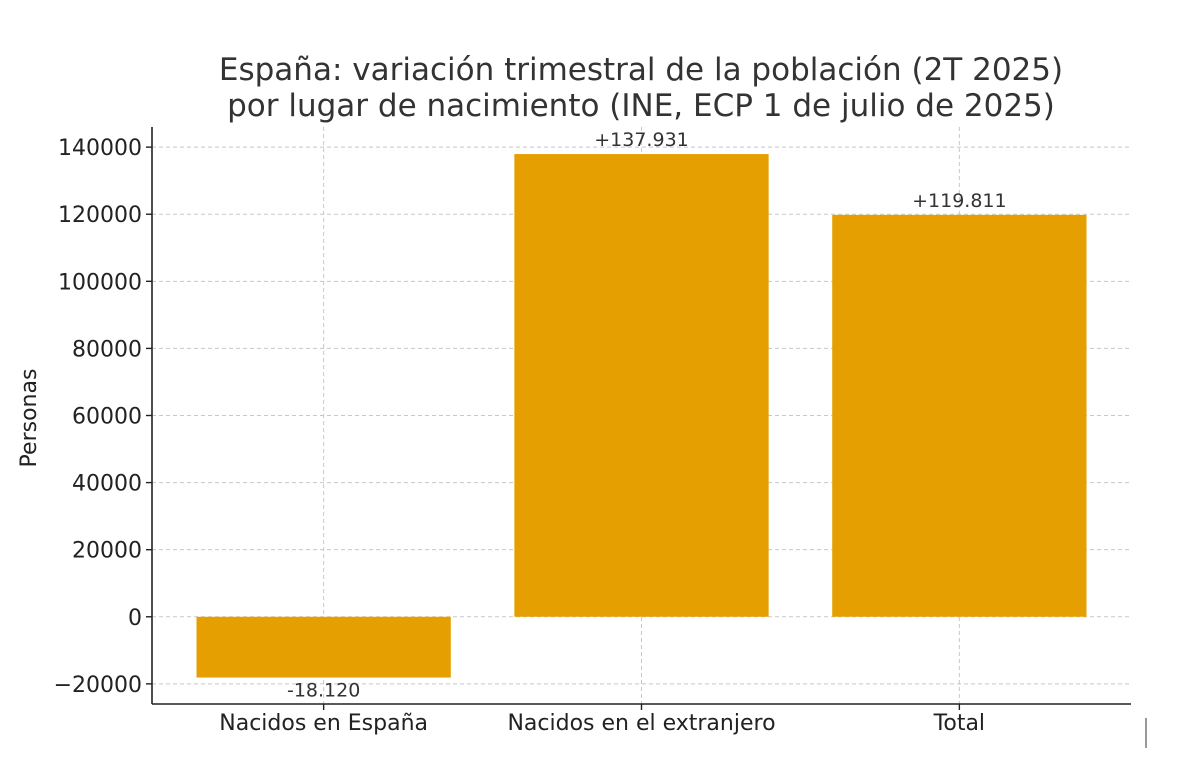 Image resolution: width=1200 pixels, height=775 pixels. What do you see at coordinates (100, 148) in the screenshot?
I see `y-tick-label: 140000` at bounding box center [100, 148].